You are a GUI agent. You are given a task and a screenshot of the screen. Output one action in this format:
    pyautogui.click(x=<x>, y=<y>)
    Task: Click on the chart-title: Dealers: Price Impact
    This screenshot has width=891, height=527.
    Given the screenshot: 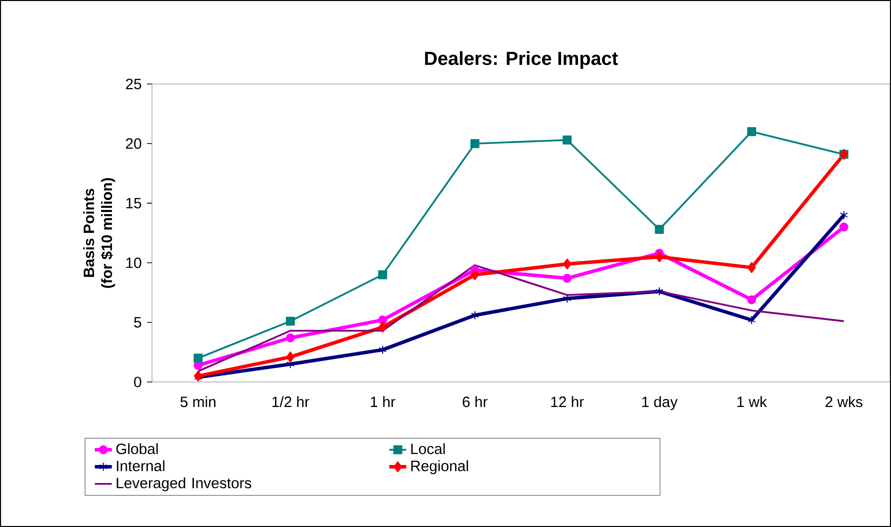 What is the action you would take?
    pyautogui.click(x=521, y=60)
    